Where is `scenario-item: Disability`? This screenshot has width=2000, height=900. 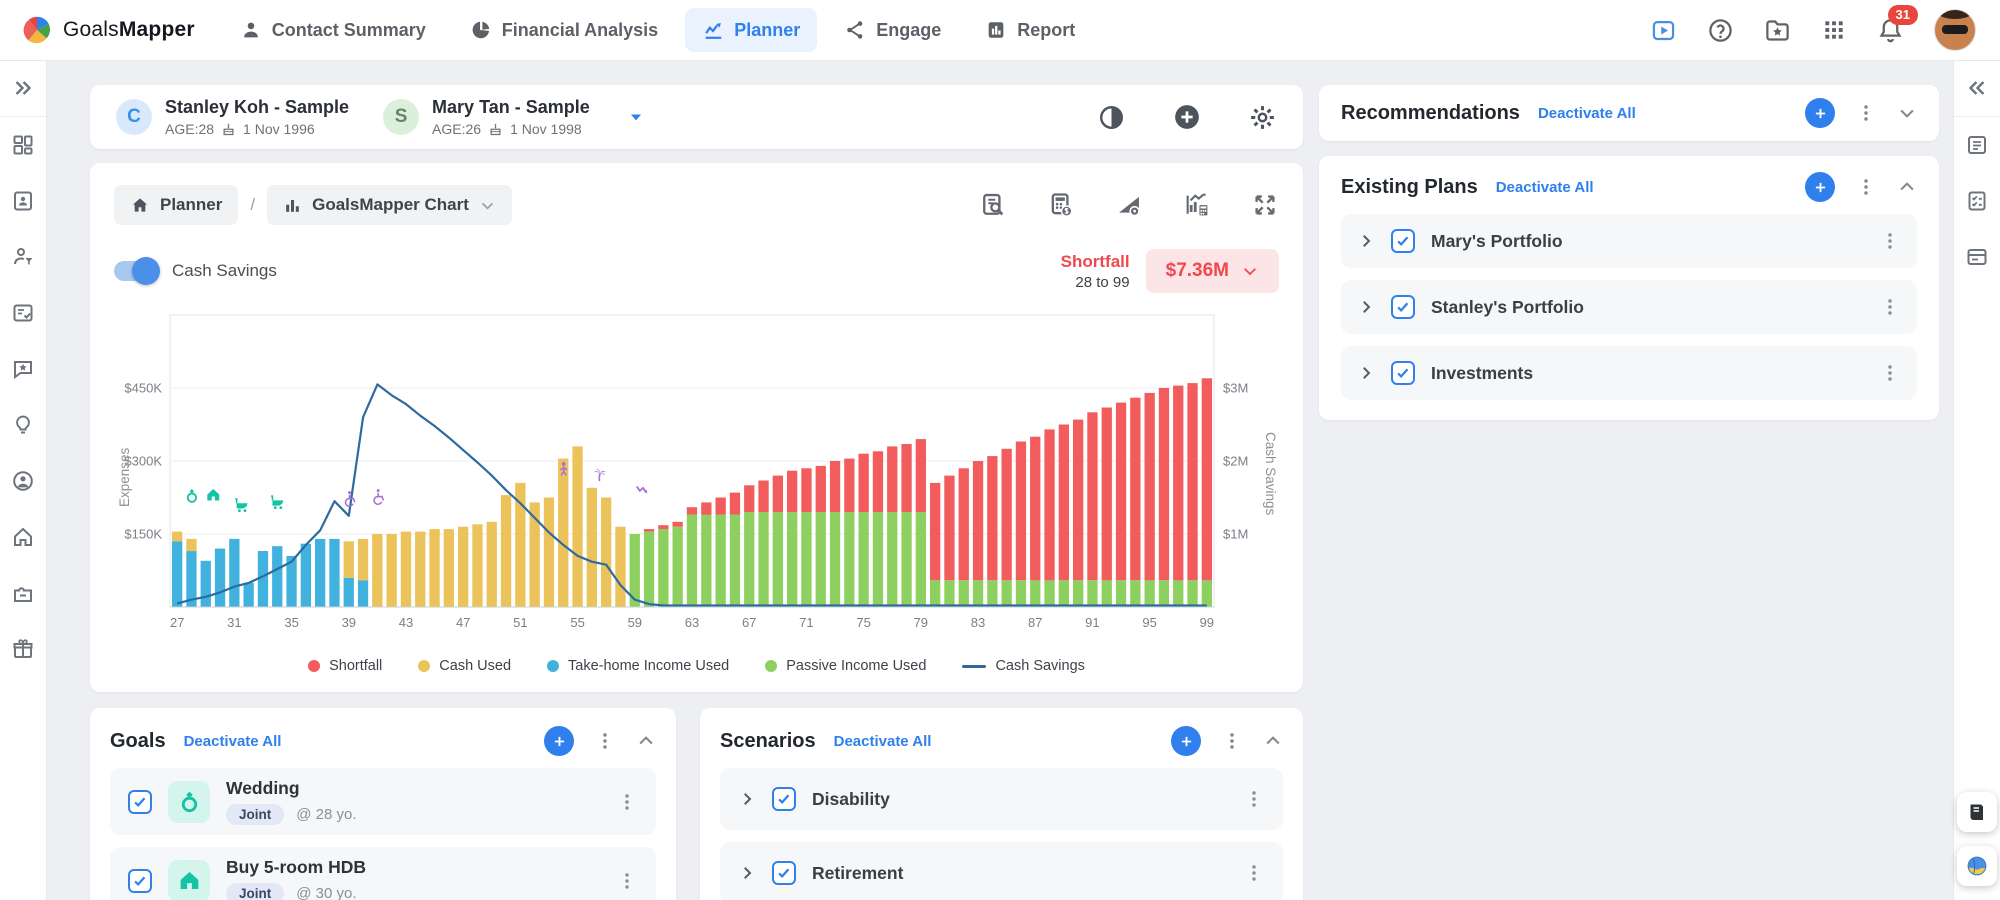
scenario-item: Disability is located at coordinates (1001, 799).